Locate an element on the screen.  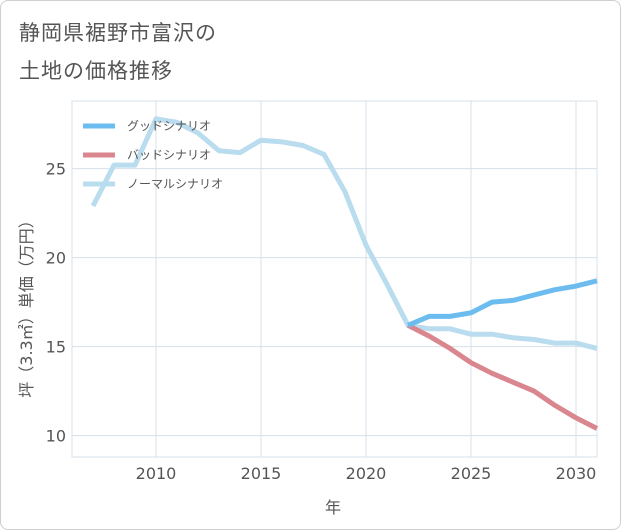
y-tick-label: 15 is located at coordinates (56, 347).